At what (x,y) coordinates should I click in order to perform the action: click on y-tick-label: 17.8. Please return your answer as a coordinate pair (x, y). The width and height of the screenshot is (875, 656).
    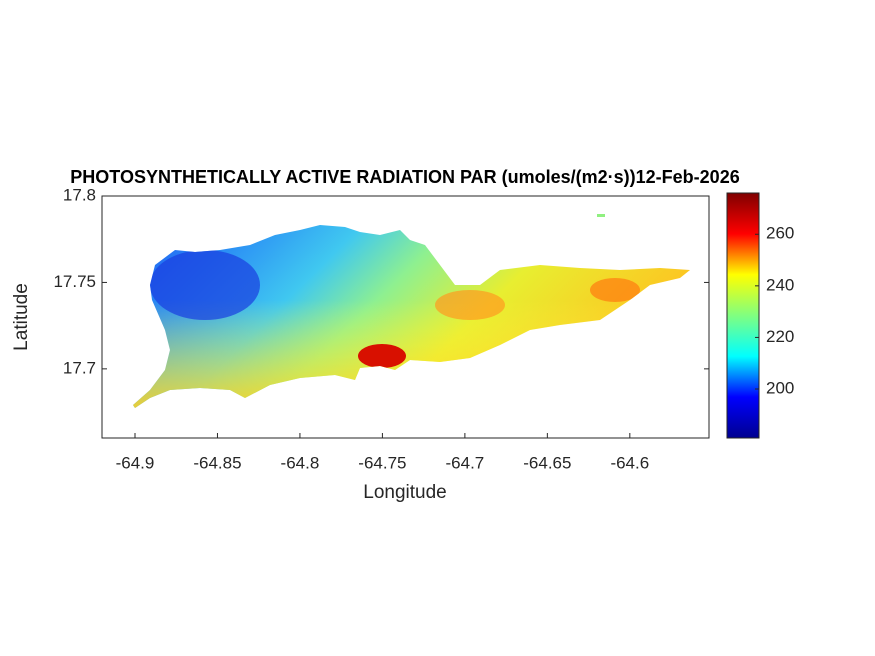
    Looking at the image, I should click on (79, 194).